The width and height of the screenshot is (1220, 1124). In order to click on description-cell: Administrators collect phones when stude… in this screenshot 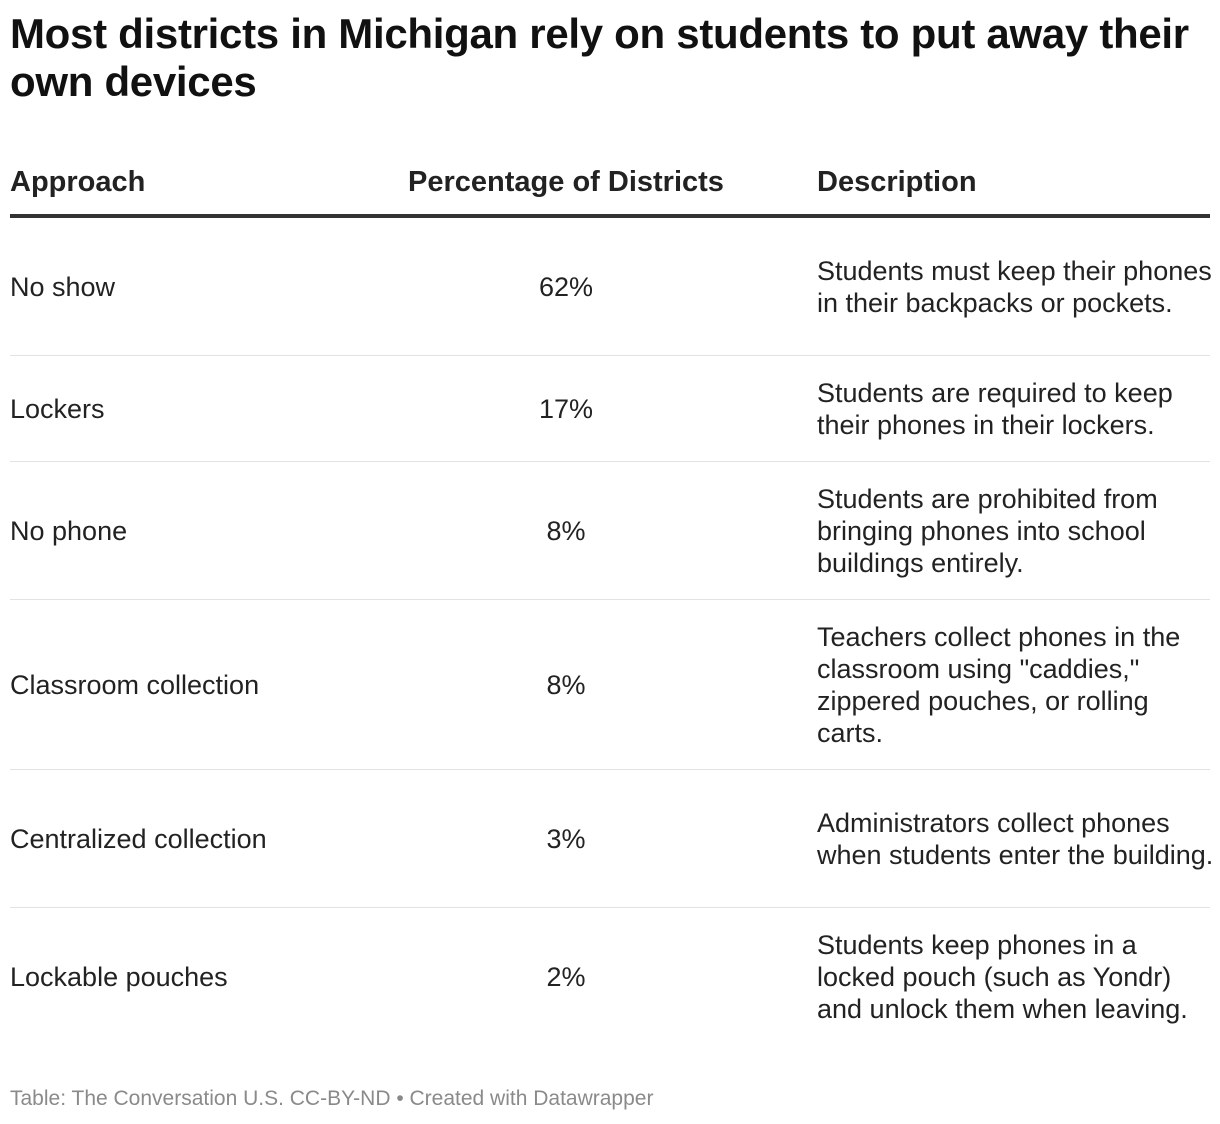, I will do `click(1015, 838)`.